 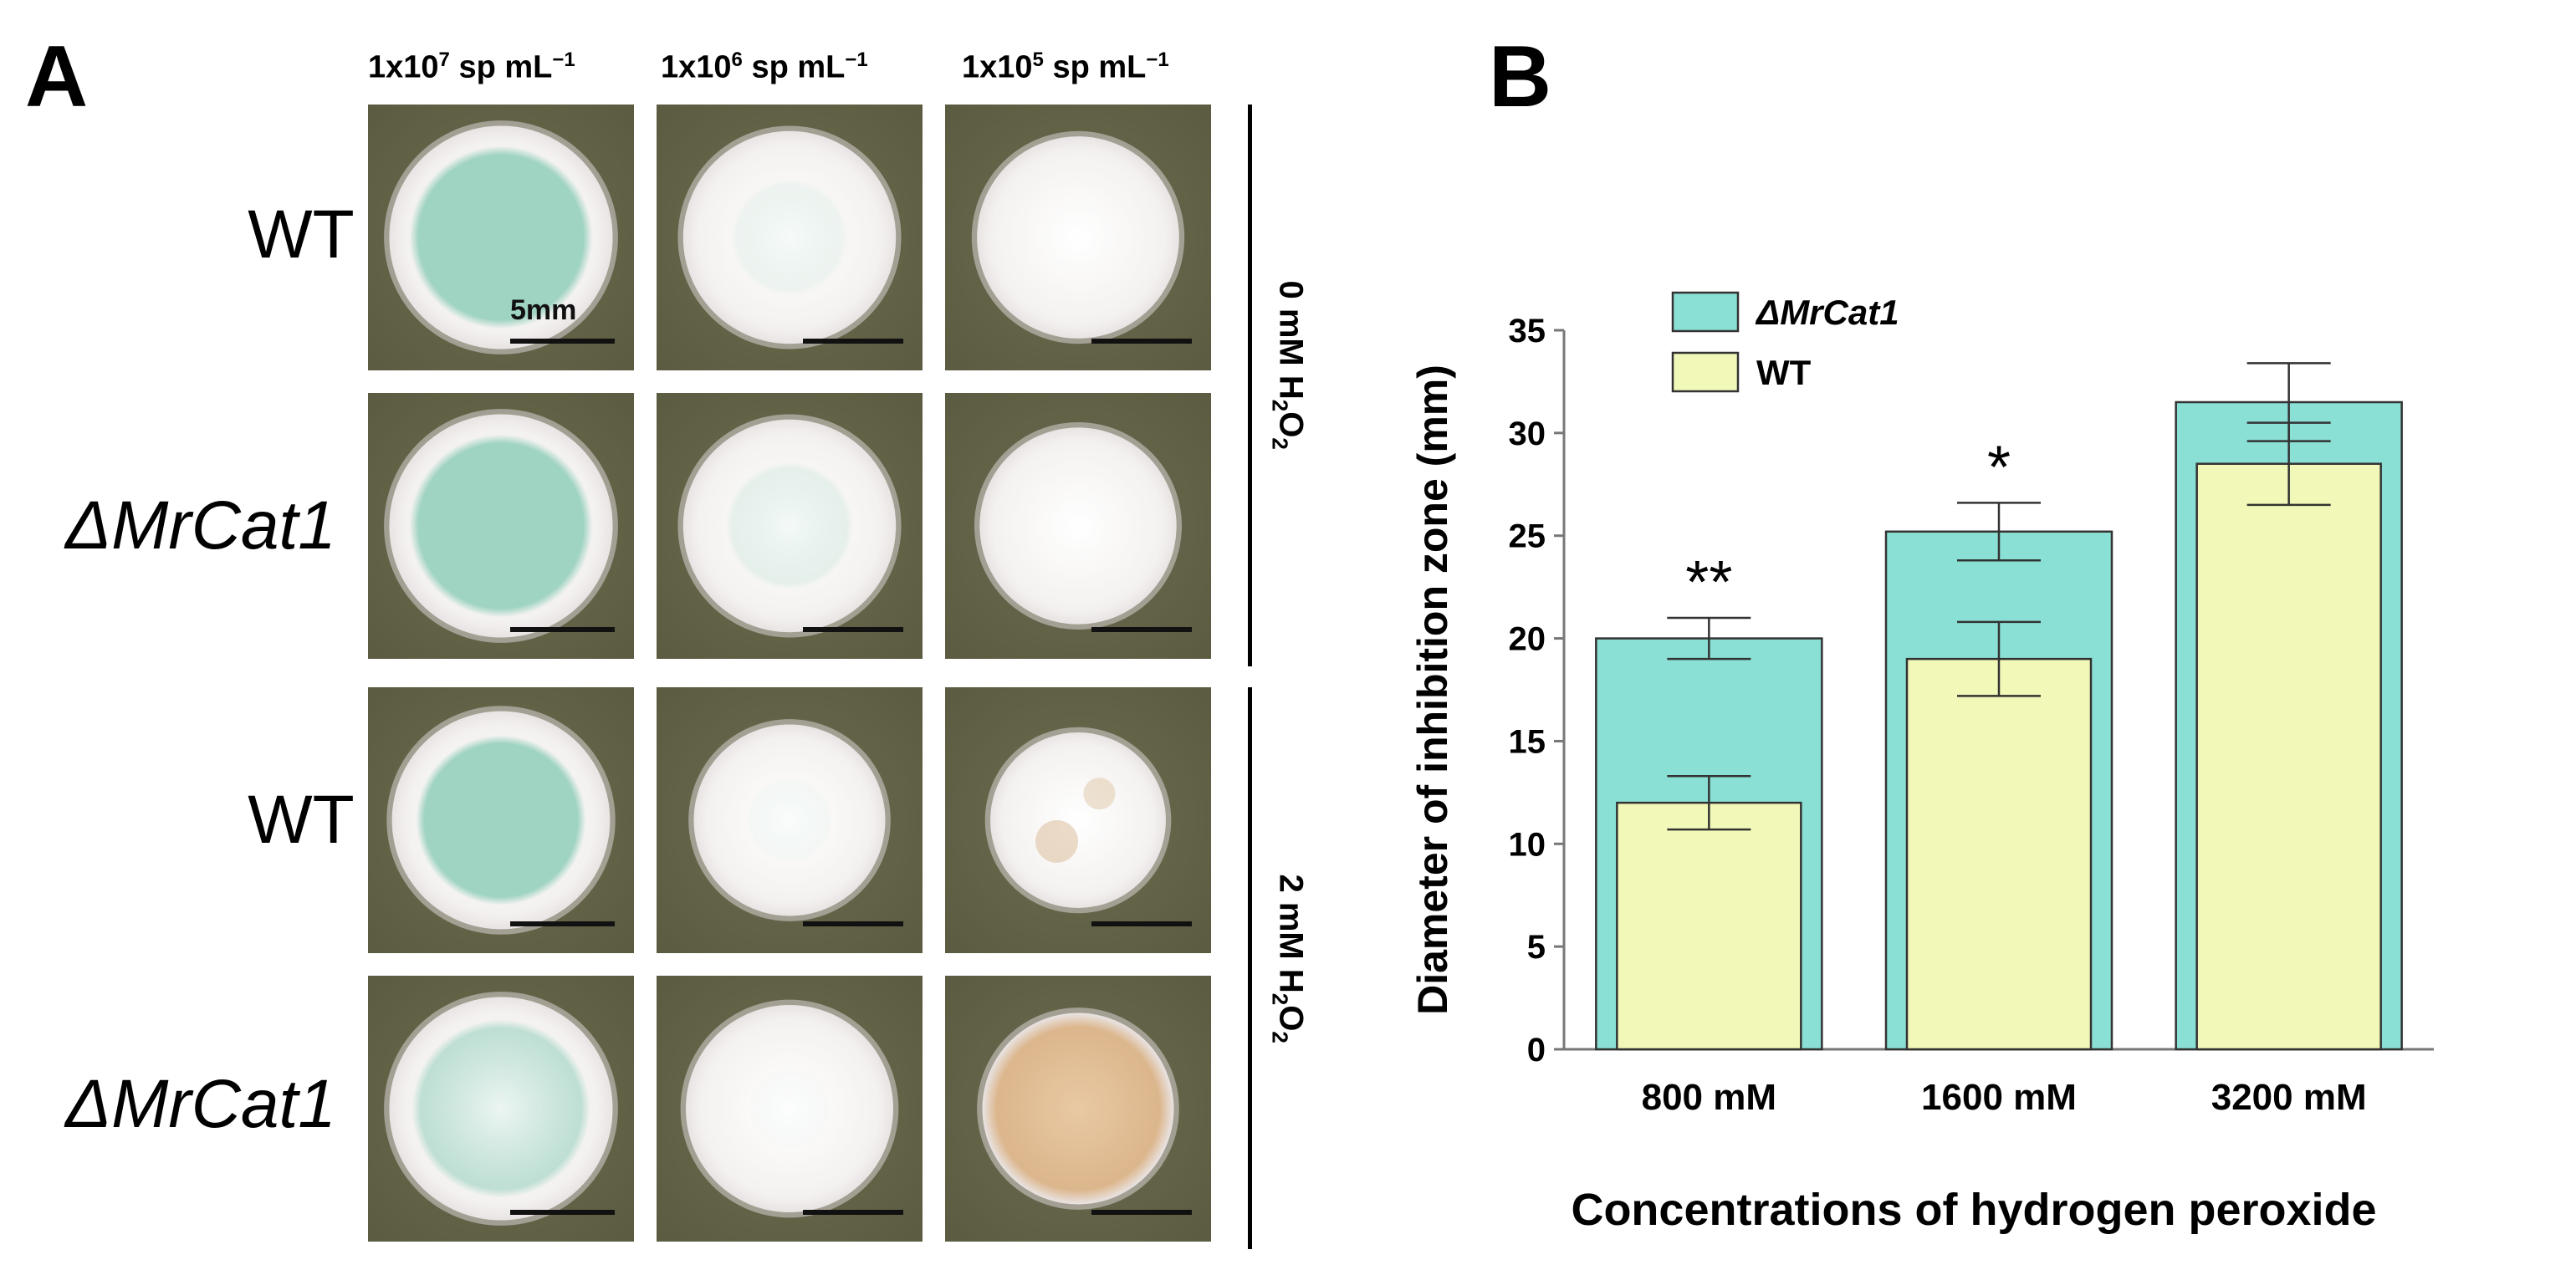 What do you see at coordinates (1999, 1097) in the screenshot?
I see `x-tick-label: 1600 mM` at bounding box center [1999, 1097].